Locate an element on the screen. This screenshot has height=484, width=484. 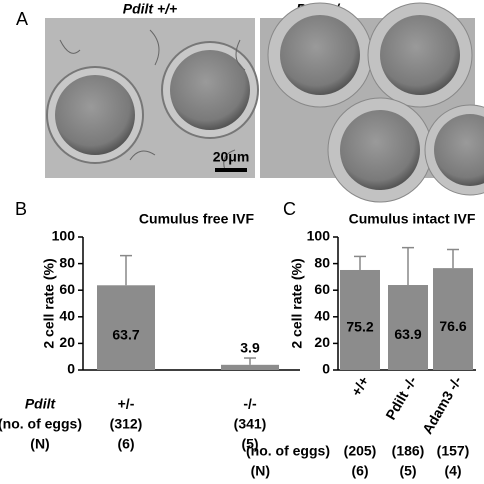
value-label: 63.9 is located at coordinates (407, 334).